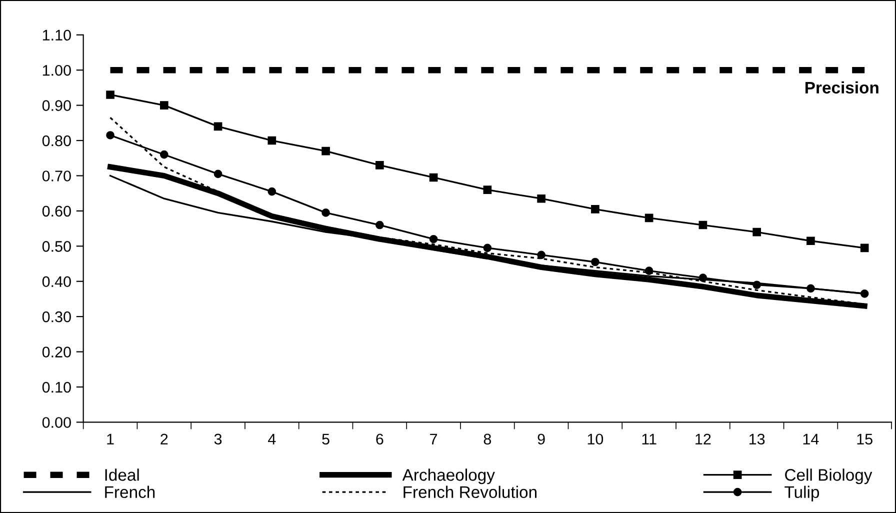 This screenshot has width=896, height=513. What do you see at coordinates (434, 439) in the screenshot?
I see `x-tick-label: 7` at bounding box center [434, 439].